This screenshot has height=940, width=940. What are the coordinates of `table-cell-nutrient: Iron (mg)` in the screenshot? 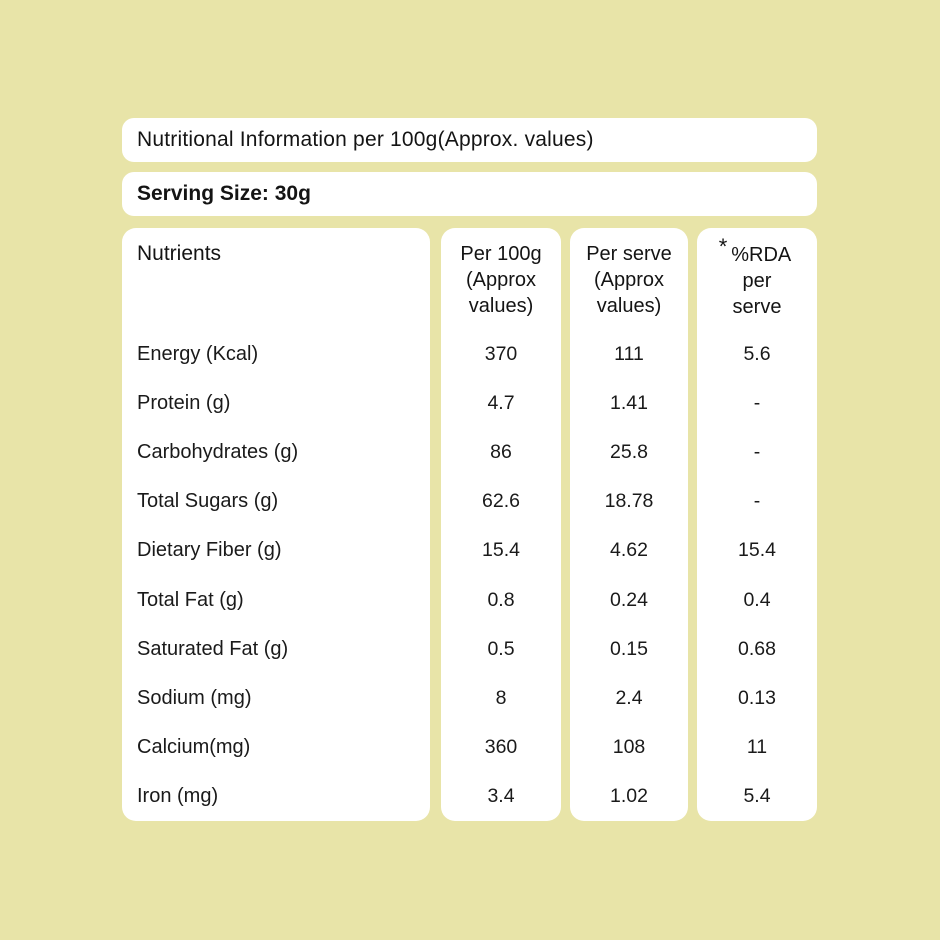 It's located at (178, 795).